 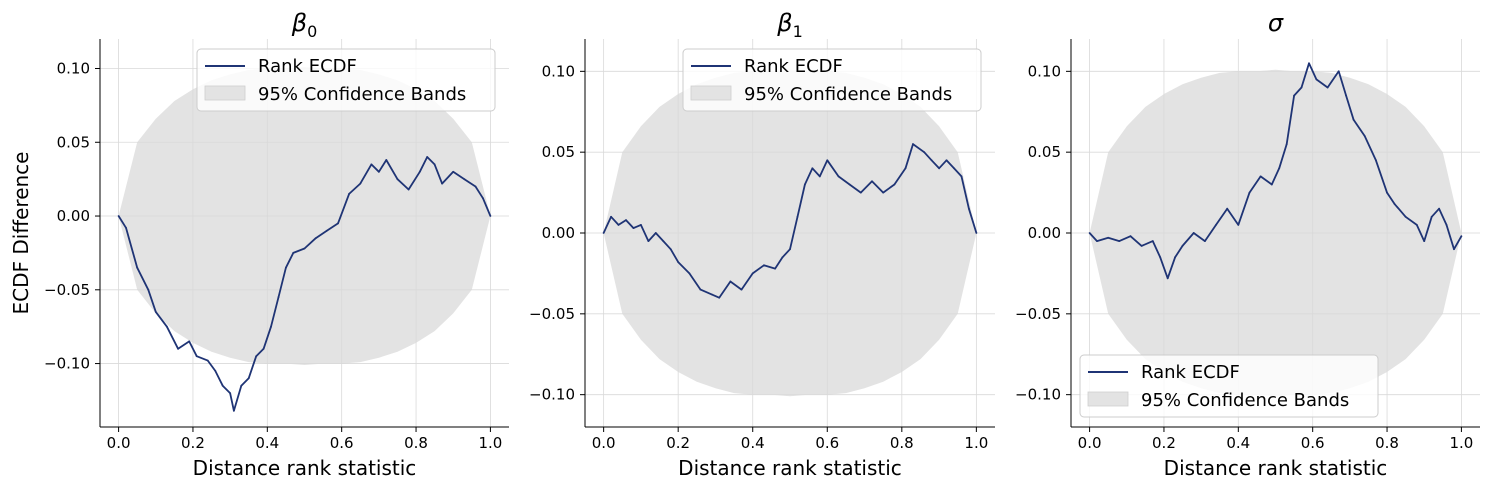 What do you see at coordinates (21, 233) in the screenshot?
I see `y-axis-label: ECDF Difference` at bounding box center [21, 233].